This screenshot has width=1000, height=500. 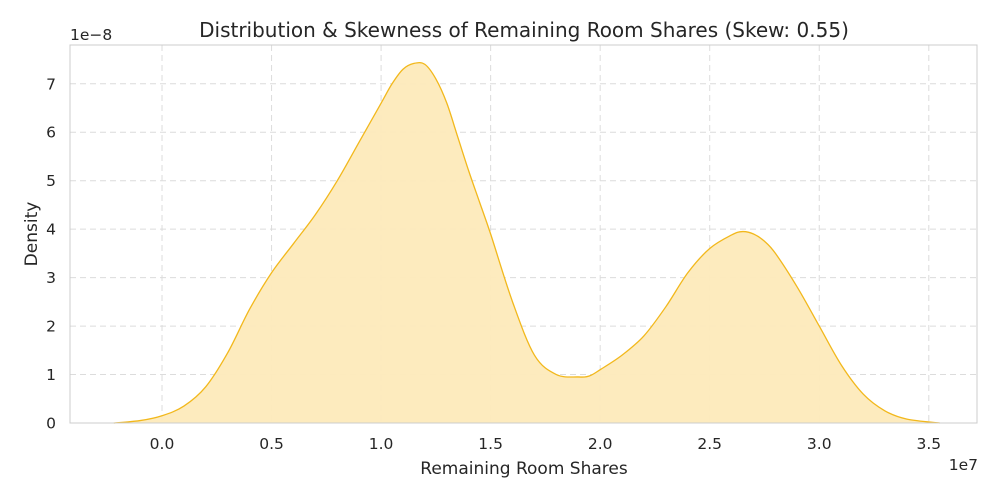 I want to click on y-tick-label: 6, so click(x=51, y=133).